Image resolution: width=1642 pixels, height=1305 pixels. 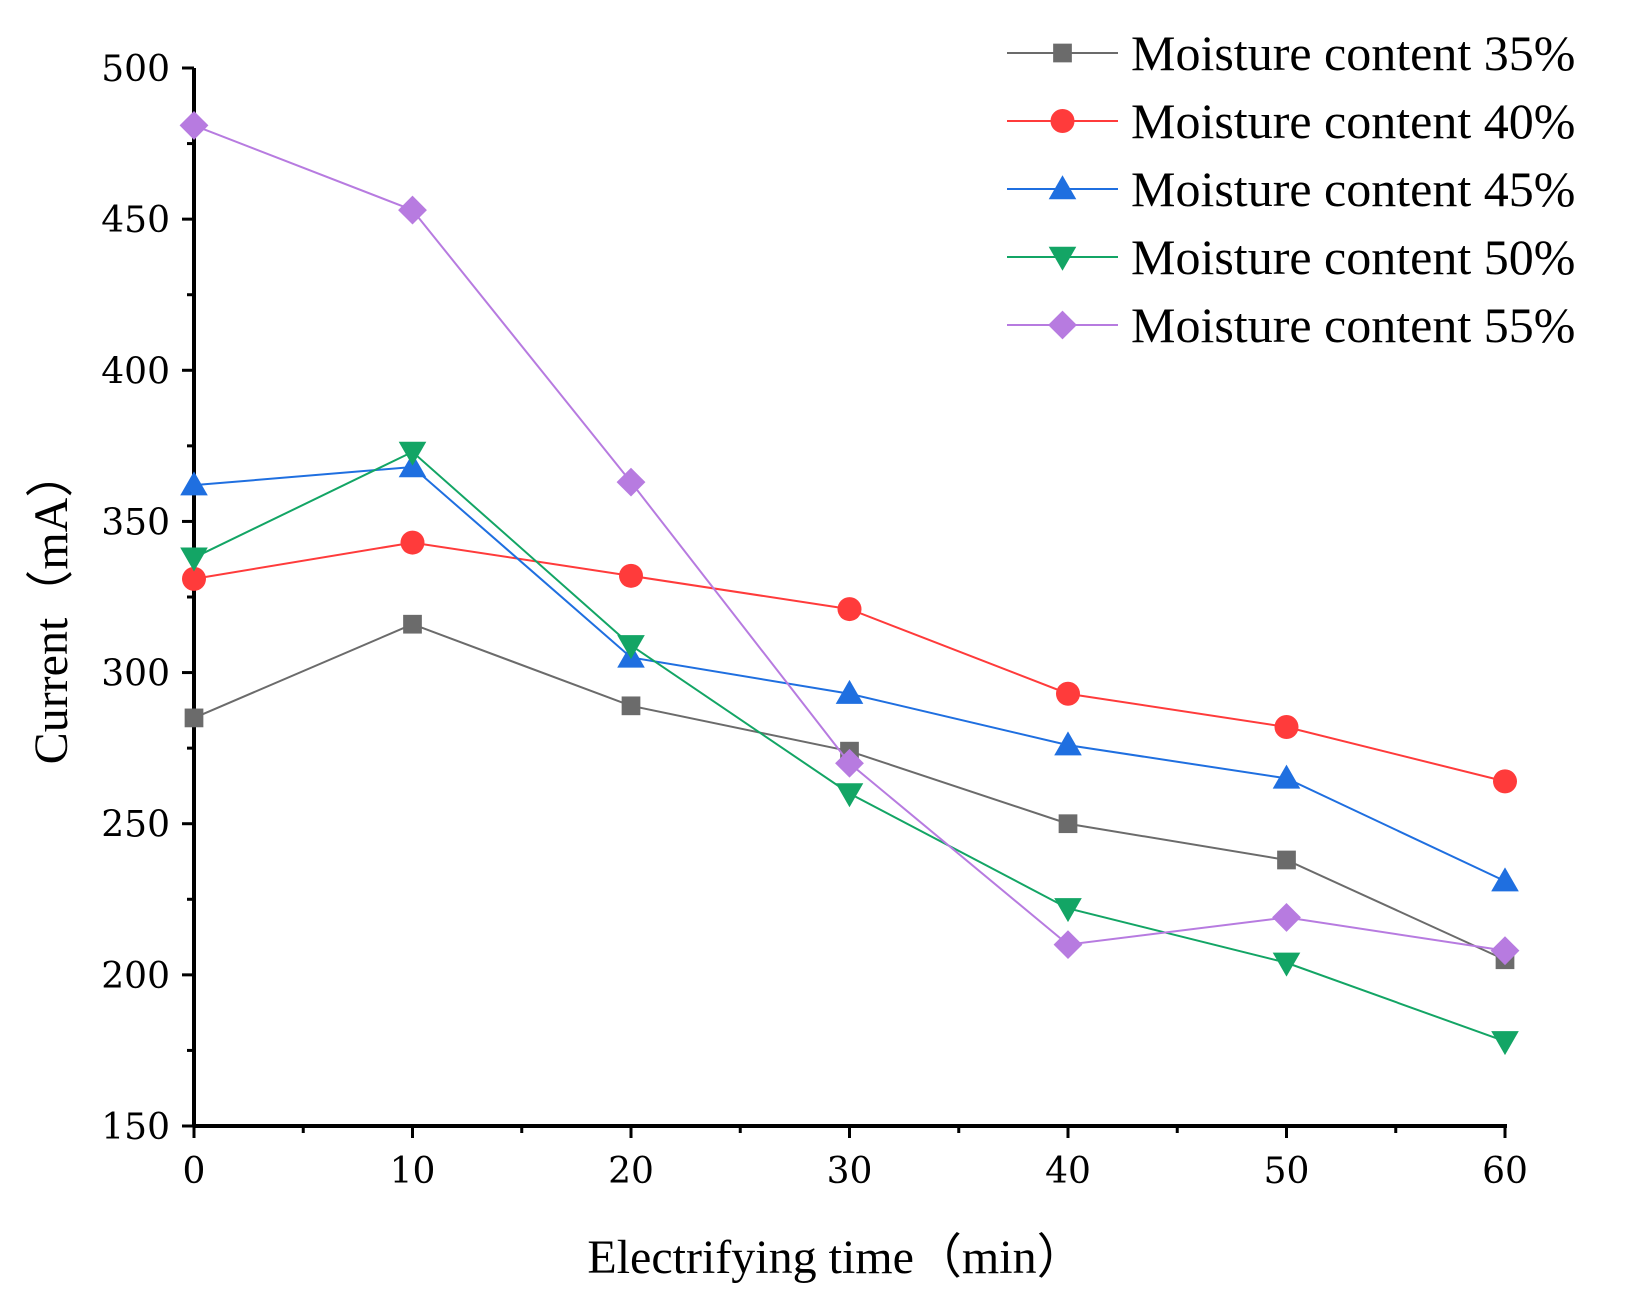 I want to click on x-tick-label: 10, so click(x=413, y=1171).